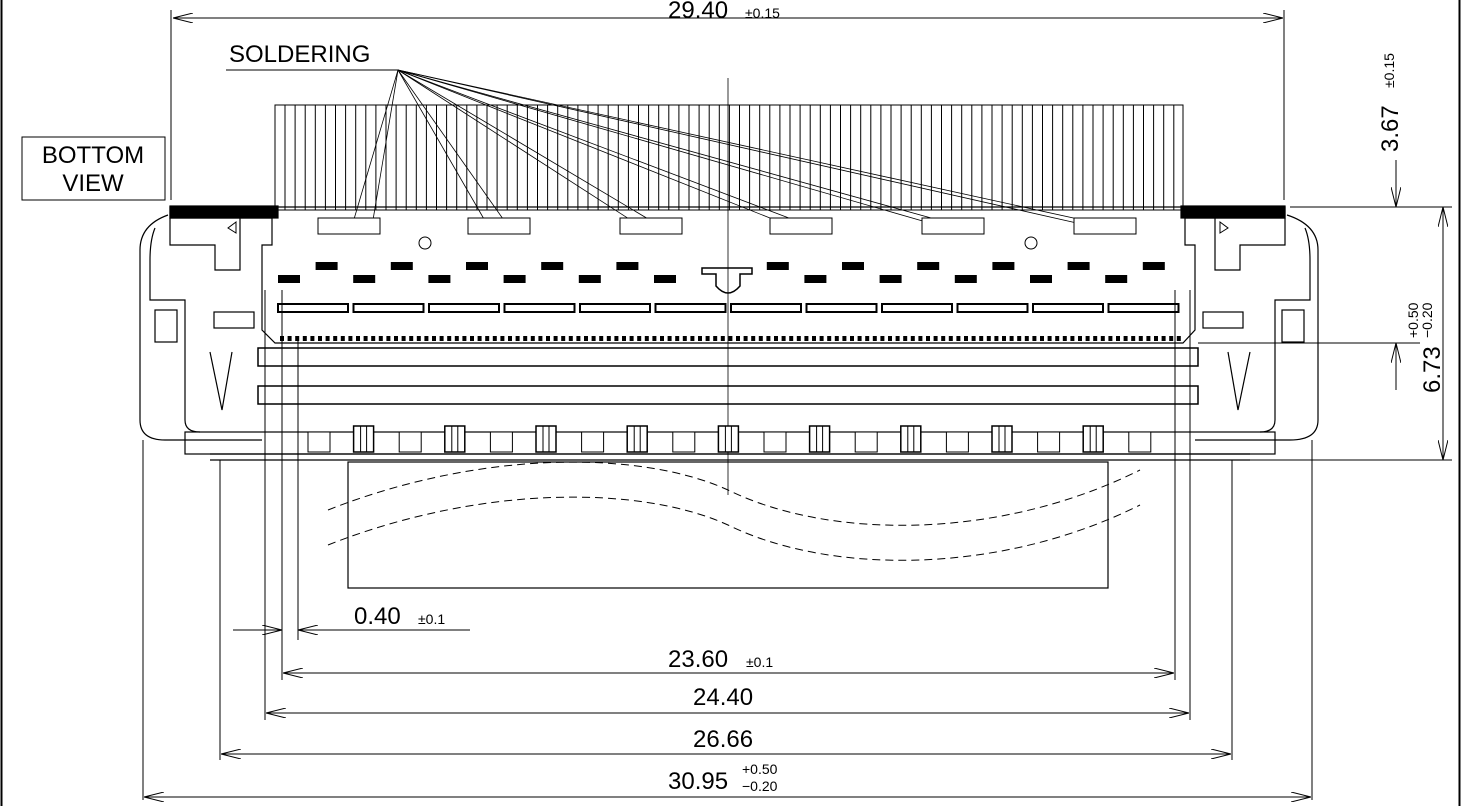  What do you see at coordinates (425, 243) in the screenshot?
I see `left-hole` at bounding box center [425, 243].